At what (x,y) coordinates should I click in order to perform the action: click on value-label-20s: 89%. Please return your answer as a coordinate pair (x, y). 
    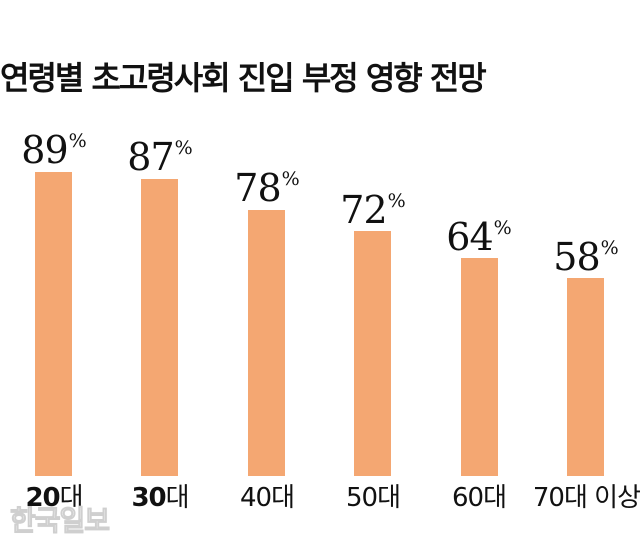
    Looking at the image, I should click on (57, 150).